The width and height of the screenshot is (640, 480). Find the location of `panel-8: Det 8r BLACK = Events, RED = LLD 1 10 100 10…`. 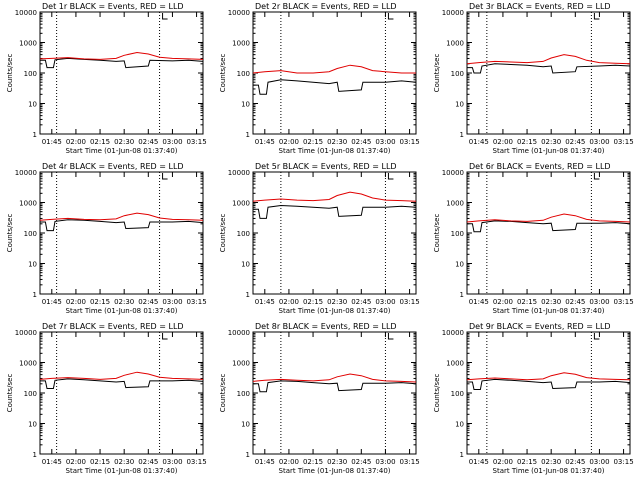

panel-8: Det 8r BLACK = Events, RED = LLD 1 10 100 10… is located at coordinates (319, 398).